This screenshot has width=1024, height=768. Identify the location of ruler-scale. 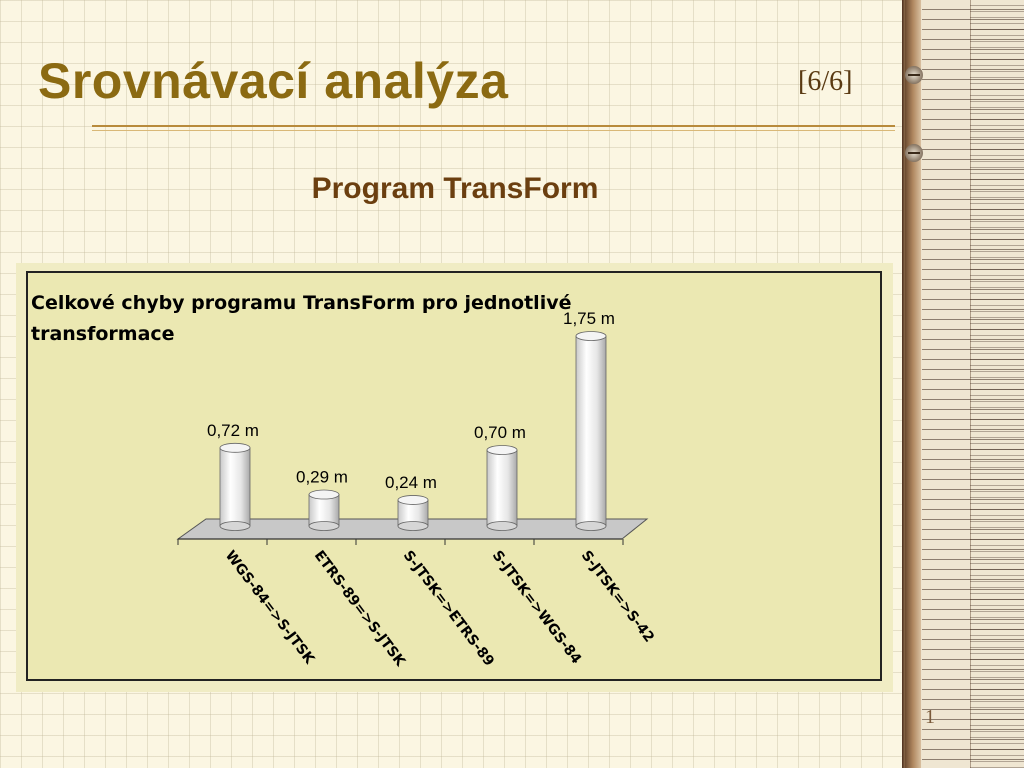
(997, 384).